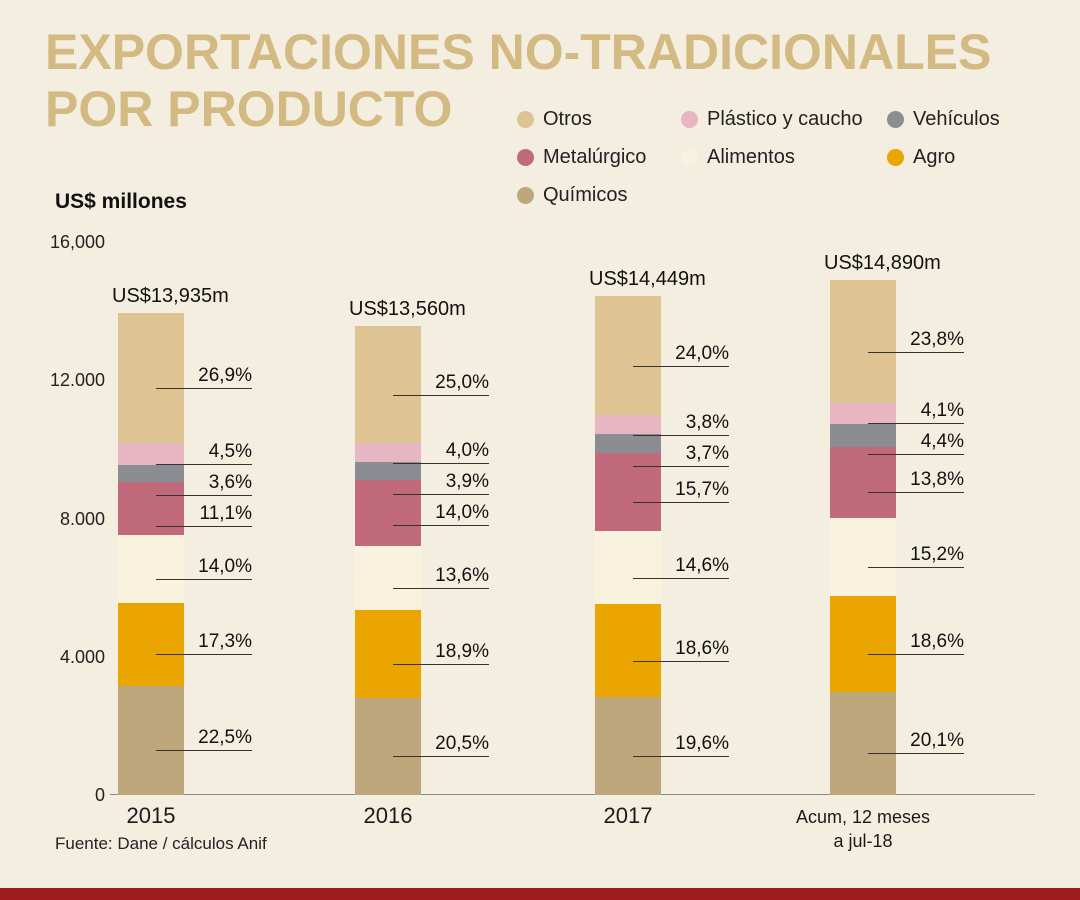 This screenshot has height=900, width=1080. I want to click on legend-label: Agro, so click(934, 157).